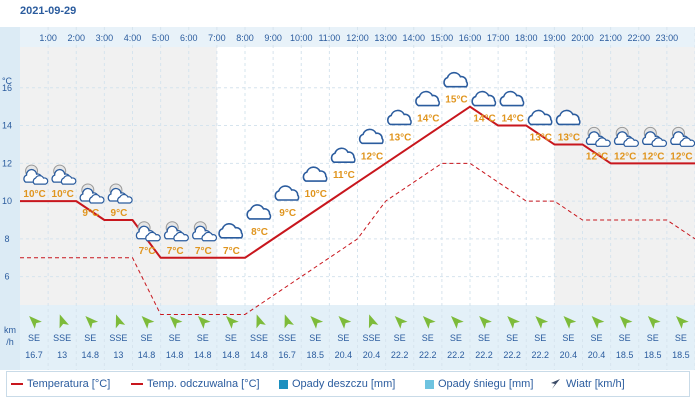  What do you see at coordinates (6, 277) in the screenshot?
I see `y-tick-label: 6` at bounding box center [6, 277].